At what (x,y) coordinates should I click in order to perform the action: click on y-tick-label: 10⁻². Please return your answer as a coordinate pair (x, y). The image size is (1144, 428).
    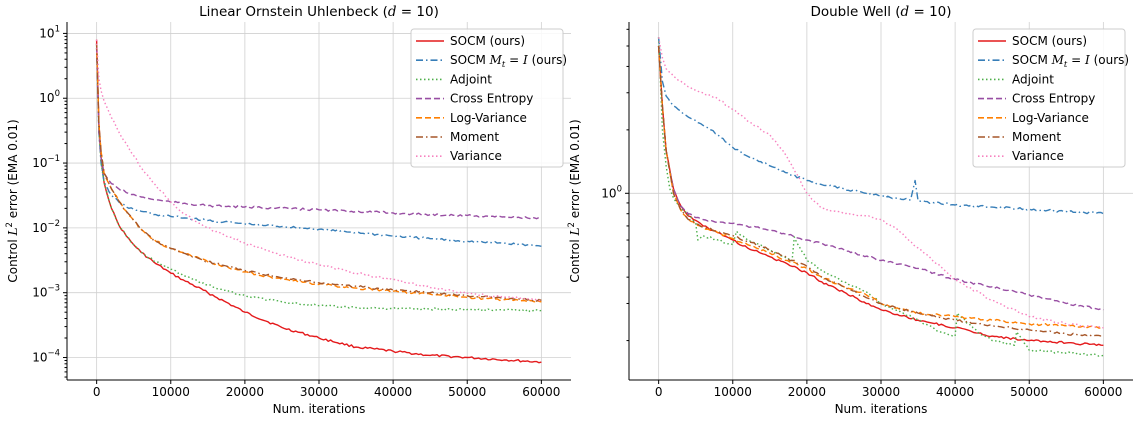
    Looking at the image, I should click on (46, 227).